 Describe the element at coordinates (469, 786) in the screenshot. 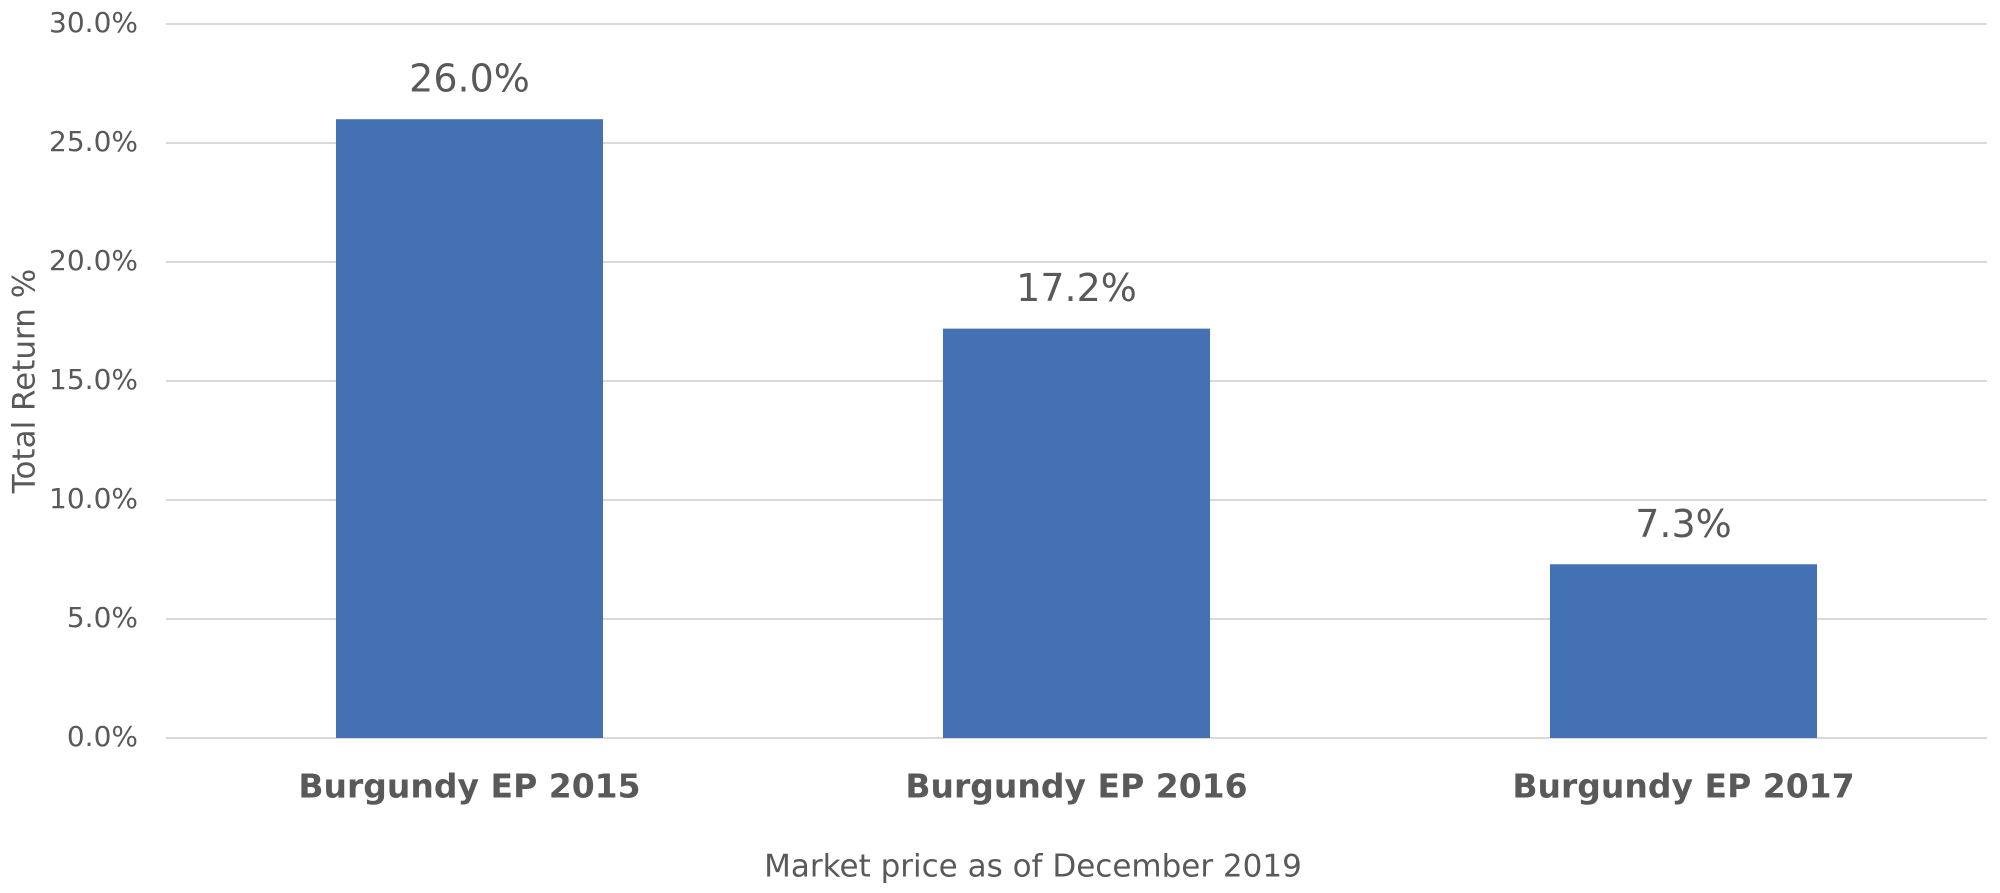

I see `x-tick-label: Burgundy EP 2015` at that location.